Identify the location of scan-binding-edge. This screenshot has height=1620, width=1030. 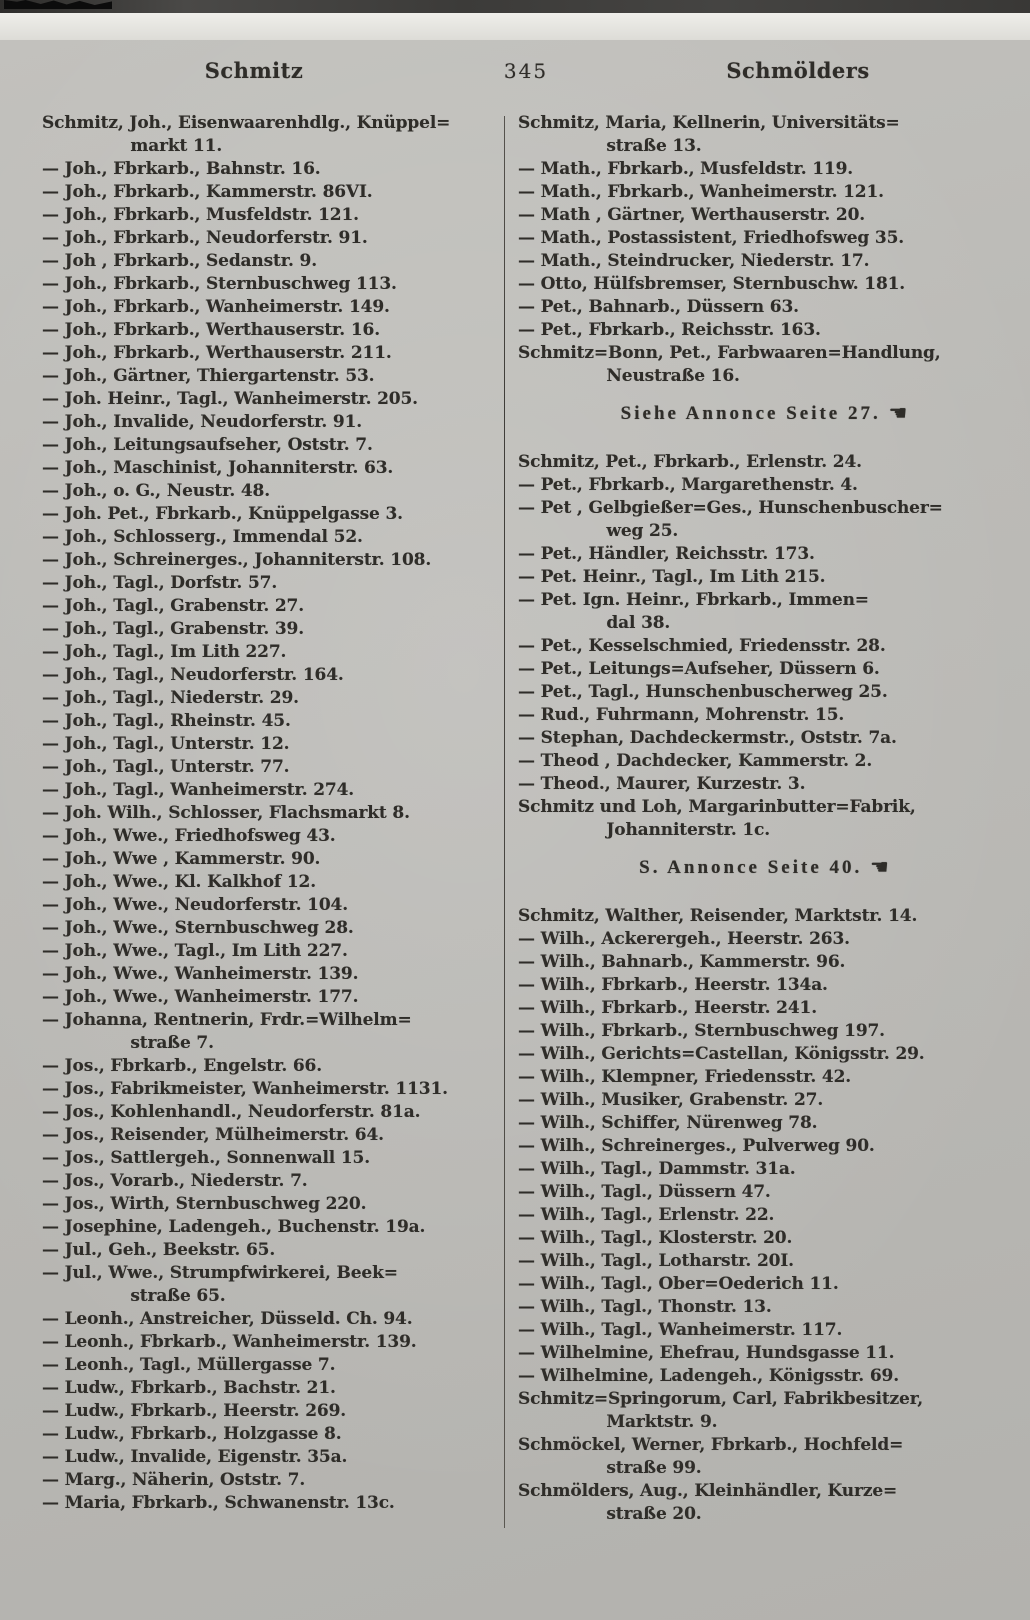
(515, 6).